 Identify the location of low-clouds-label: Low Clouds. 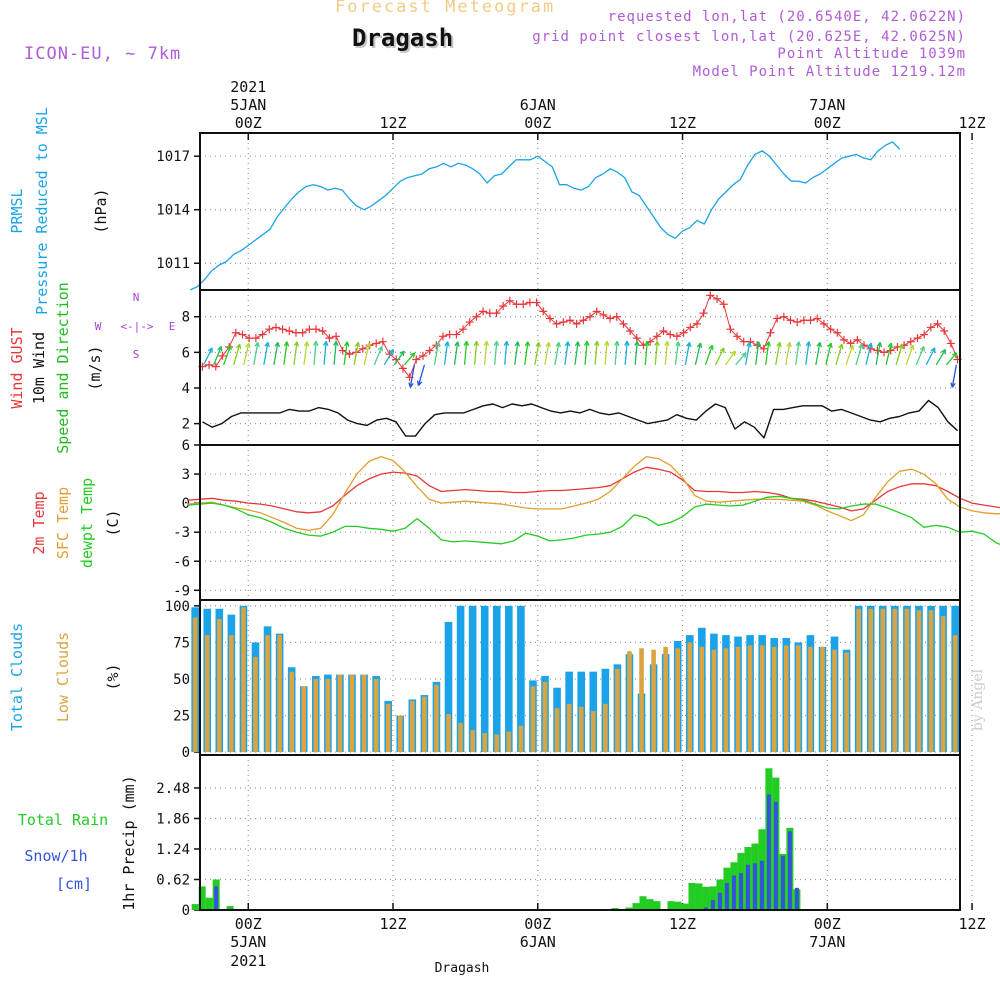
(63, 677).